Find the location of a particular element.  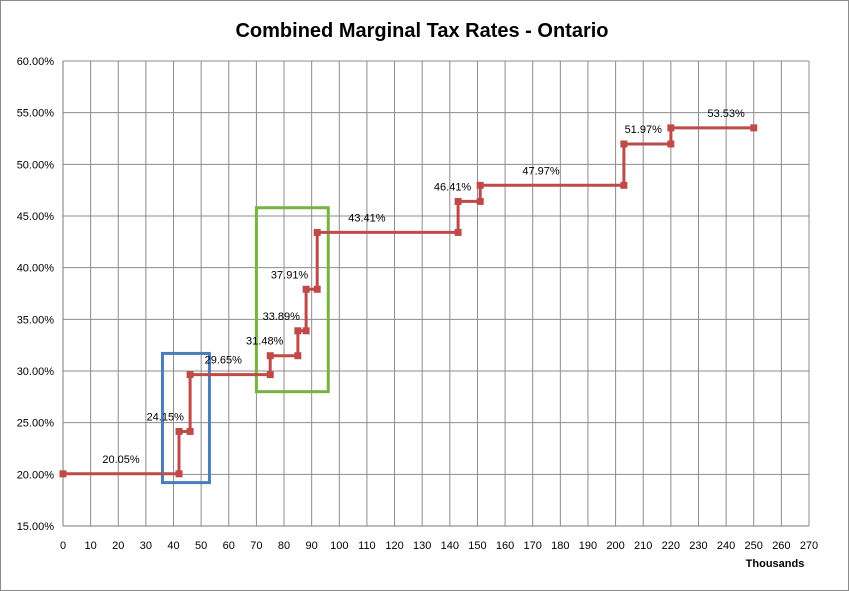

x-tick-label: 270 is located at coordinates (809, 546).